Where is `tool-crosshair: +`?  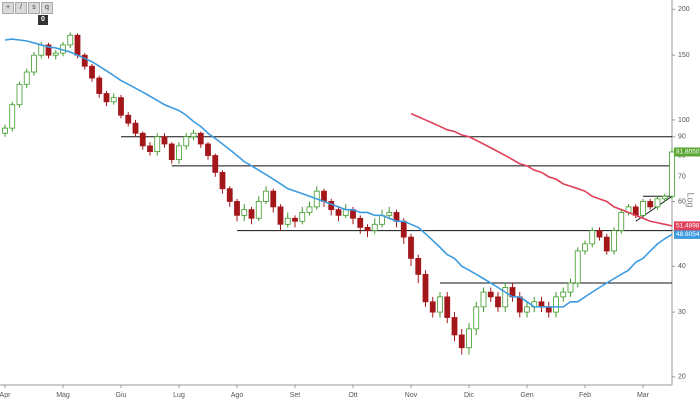 tool-crosshair: + is located at coordinates (8, 8).